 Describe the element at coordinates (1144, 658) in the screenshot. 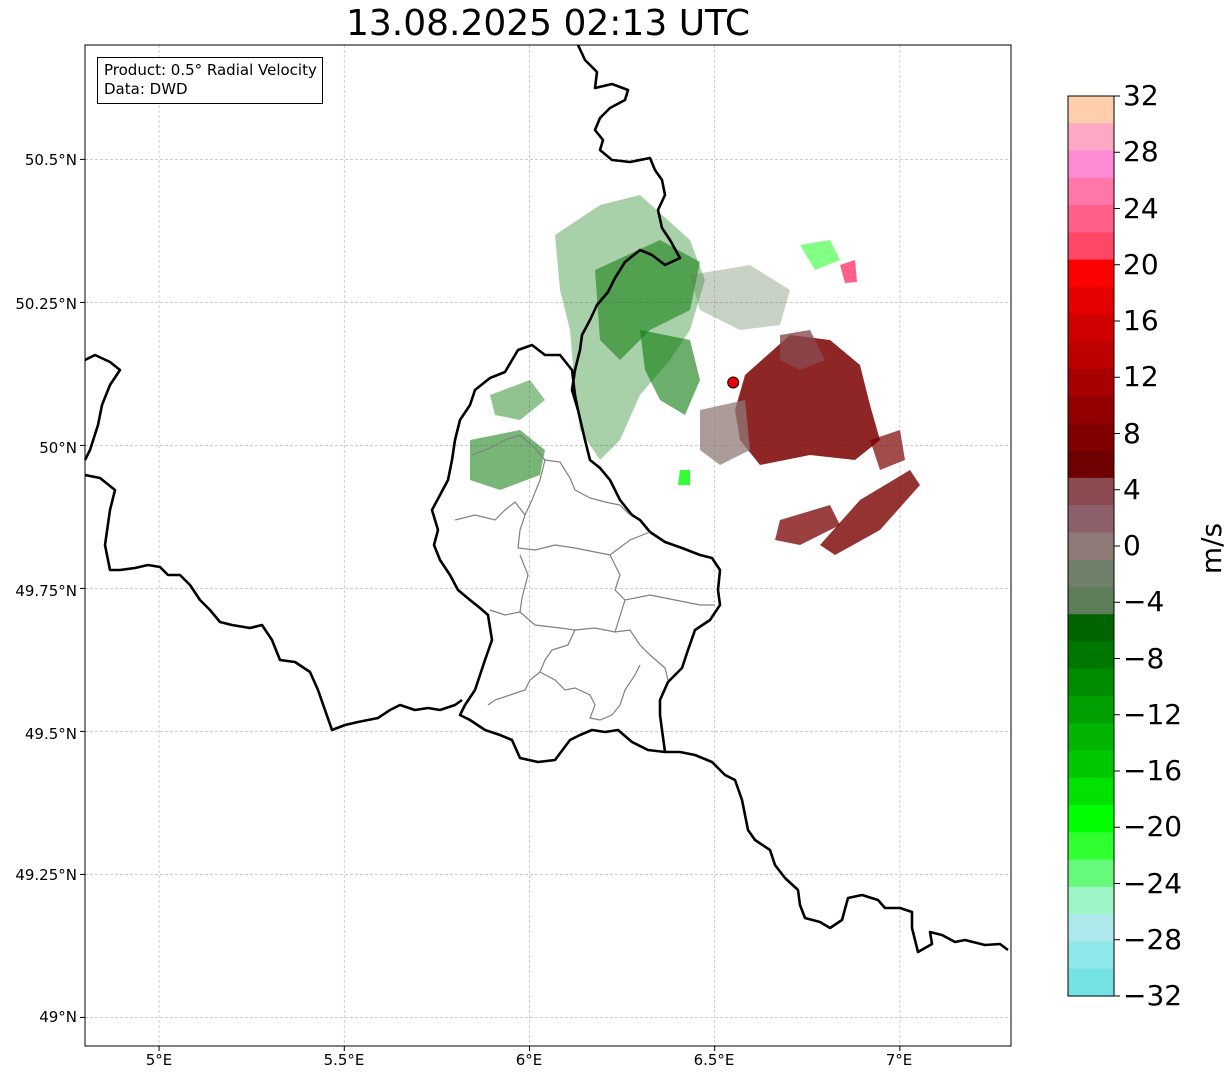

I see `colorbar-tick-label: −8` at that location.